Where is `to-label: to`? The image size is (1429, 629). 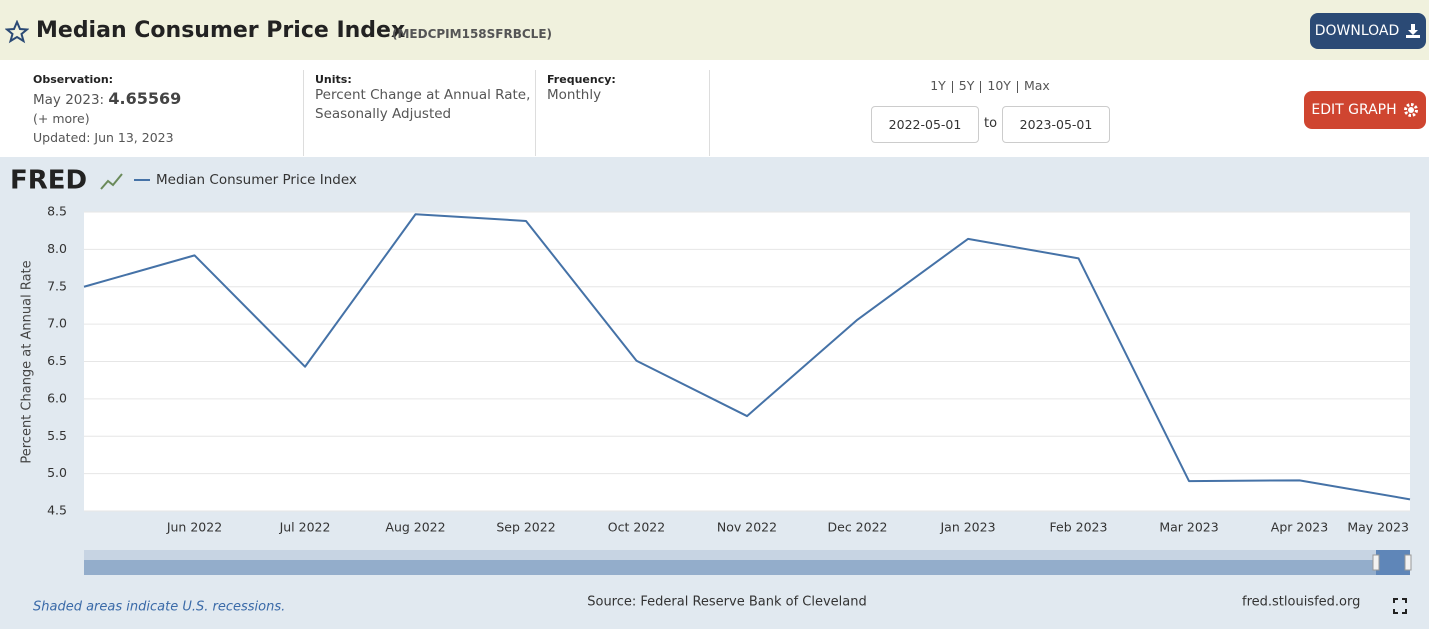
to-label: to is located at coordinates (991, 123).